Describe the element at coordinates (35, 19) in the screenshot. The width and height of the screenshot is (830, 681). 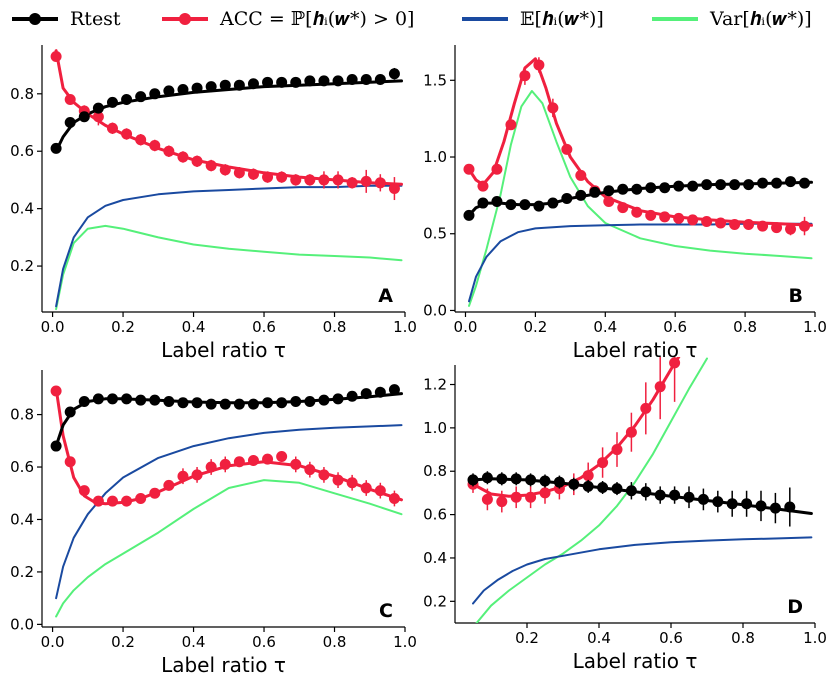
I see `legend-swatch-rtest` at that location.